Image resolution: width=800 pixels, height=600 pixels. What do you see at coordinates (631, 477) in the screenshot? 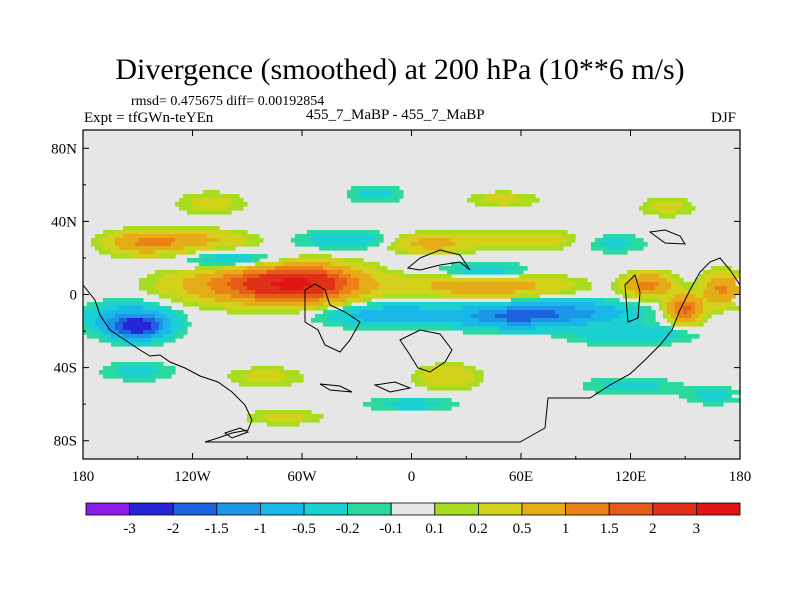
I see `x-tick-label: 120E` at bounding box center [631, 477].